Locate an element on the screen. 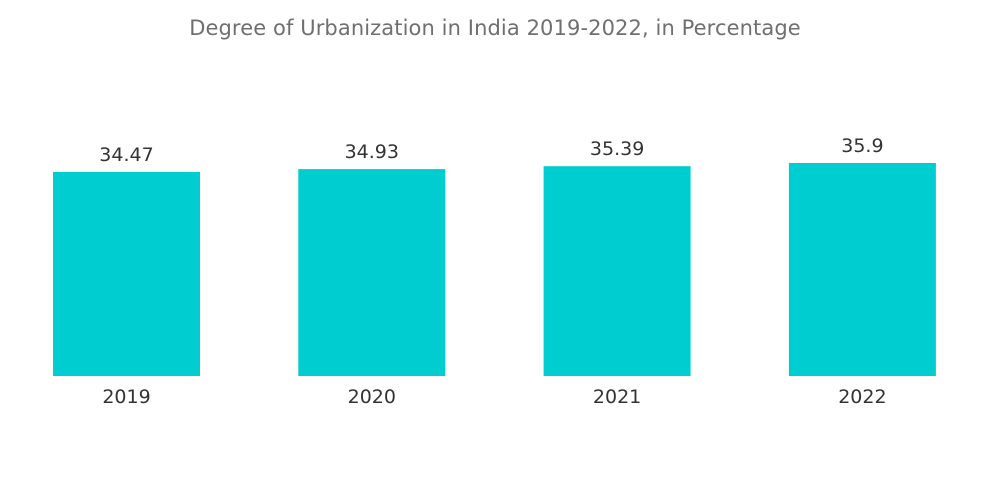  data-label-2022: 35.9 is located at coordinates (862, 146).